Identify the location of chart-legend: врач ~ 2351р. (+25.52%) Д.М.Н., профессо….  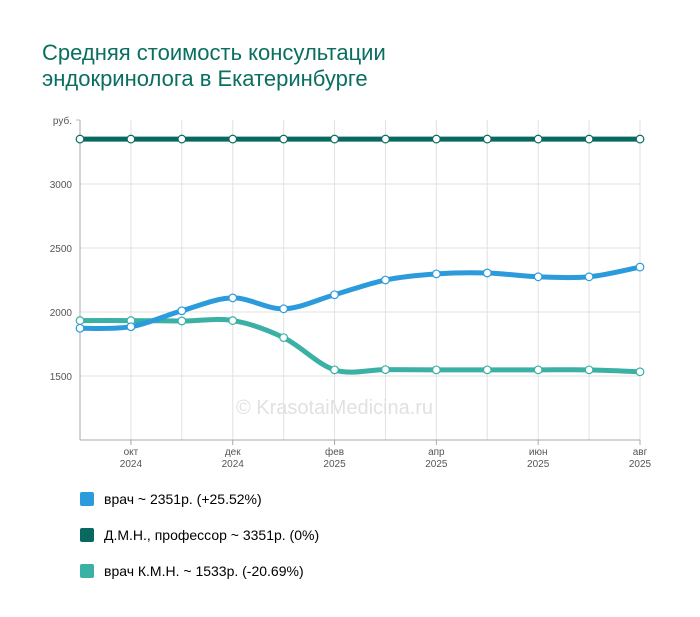
(199, 543).